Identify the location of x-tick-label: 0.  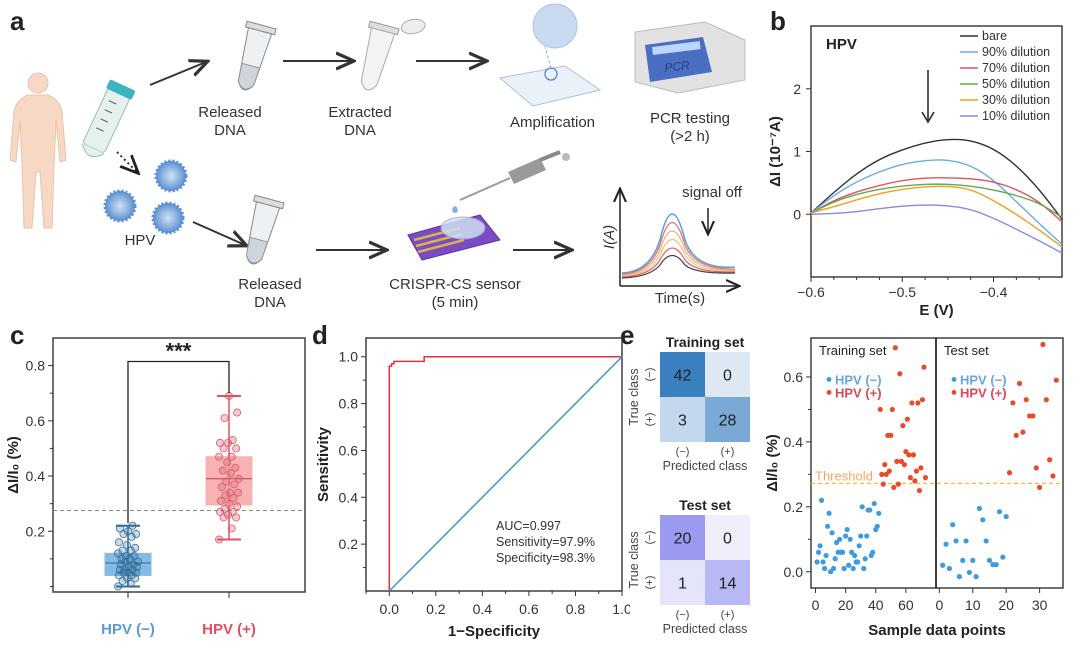
(939, 605).